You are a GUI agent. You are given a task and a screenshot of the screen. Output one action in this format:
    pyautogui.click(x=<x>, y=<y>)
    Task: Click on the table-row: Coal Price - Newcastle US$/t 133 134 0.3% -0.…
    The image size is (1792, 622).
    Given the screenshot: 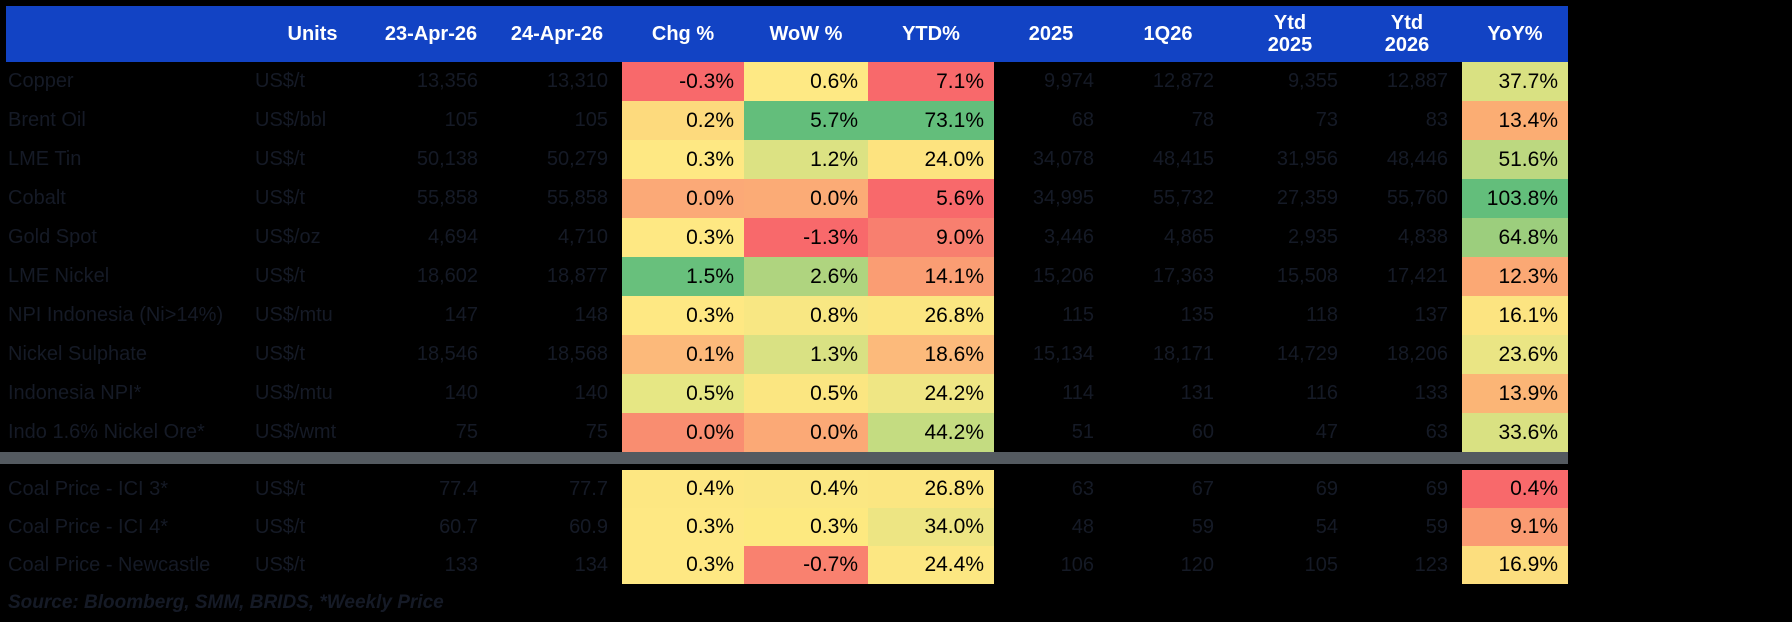 What is the action you would take?
    pyautogui.click(x=784, y=565)
    